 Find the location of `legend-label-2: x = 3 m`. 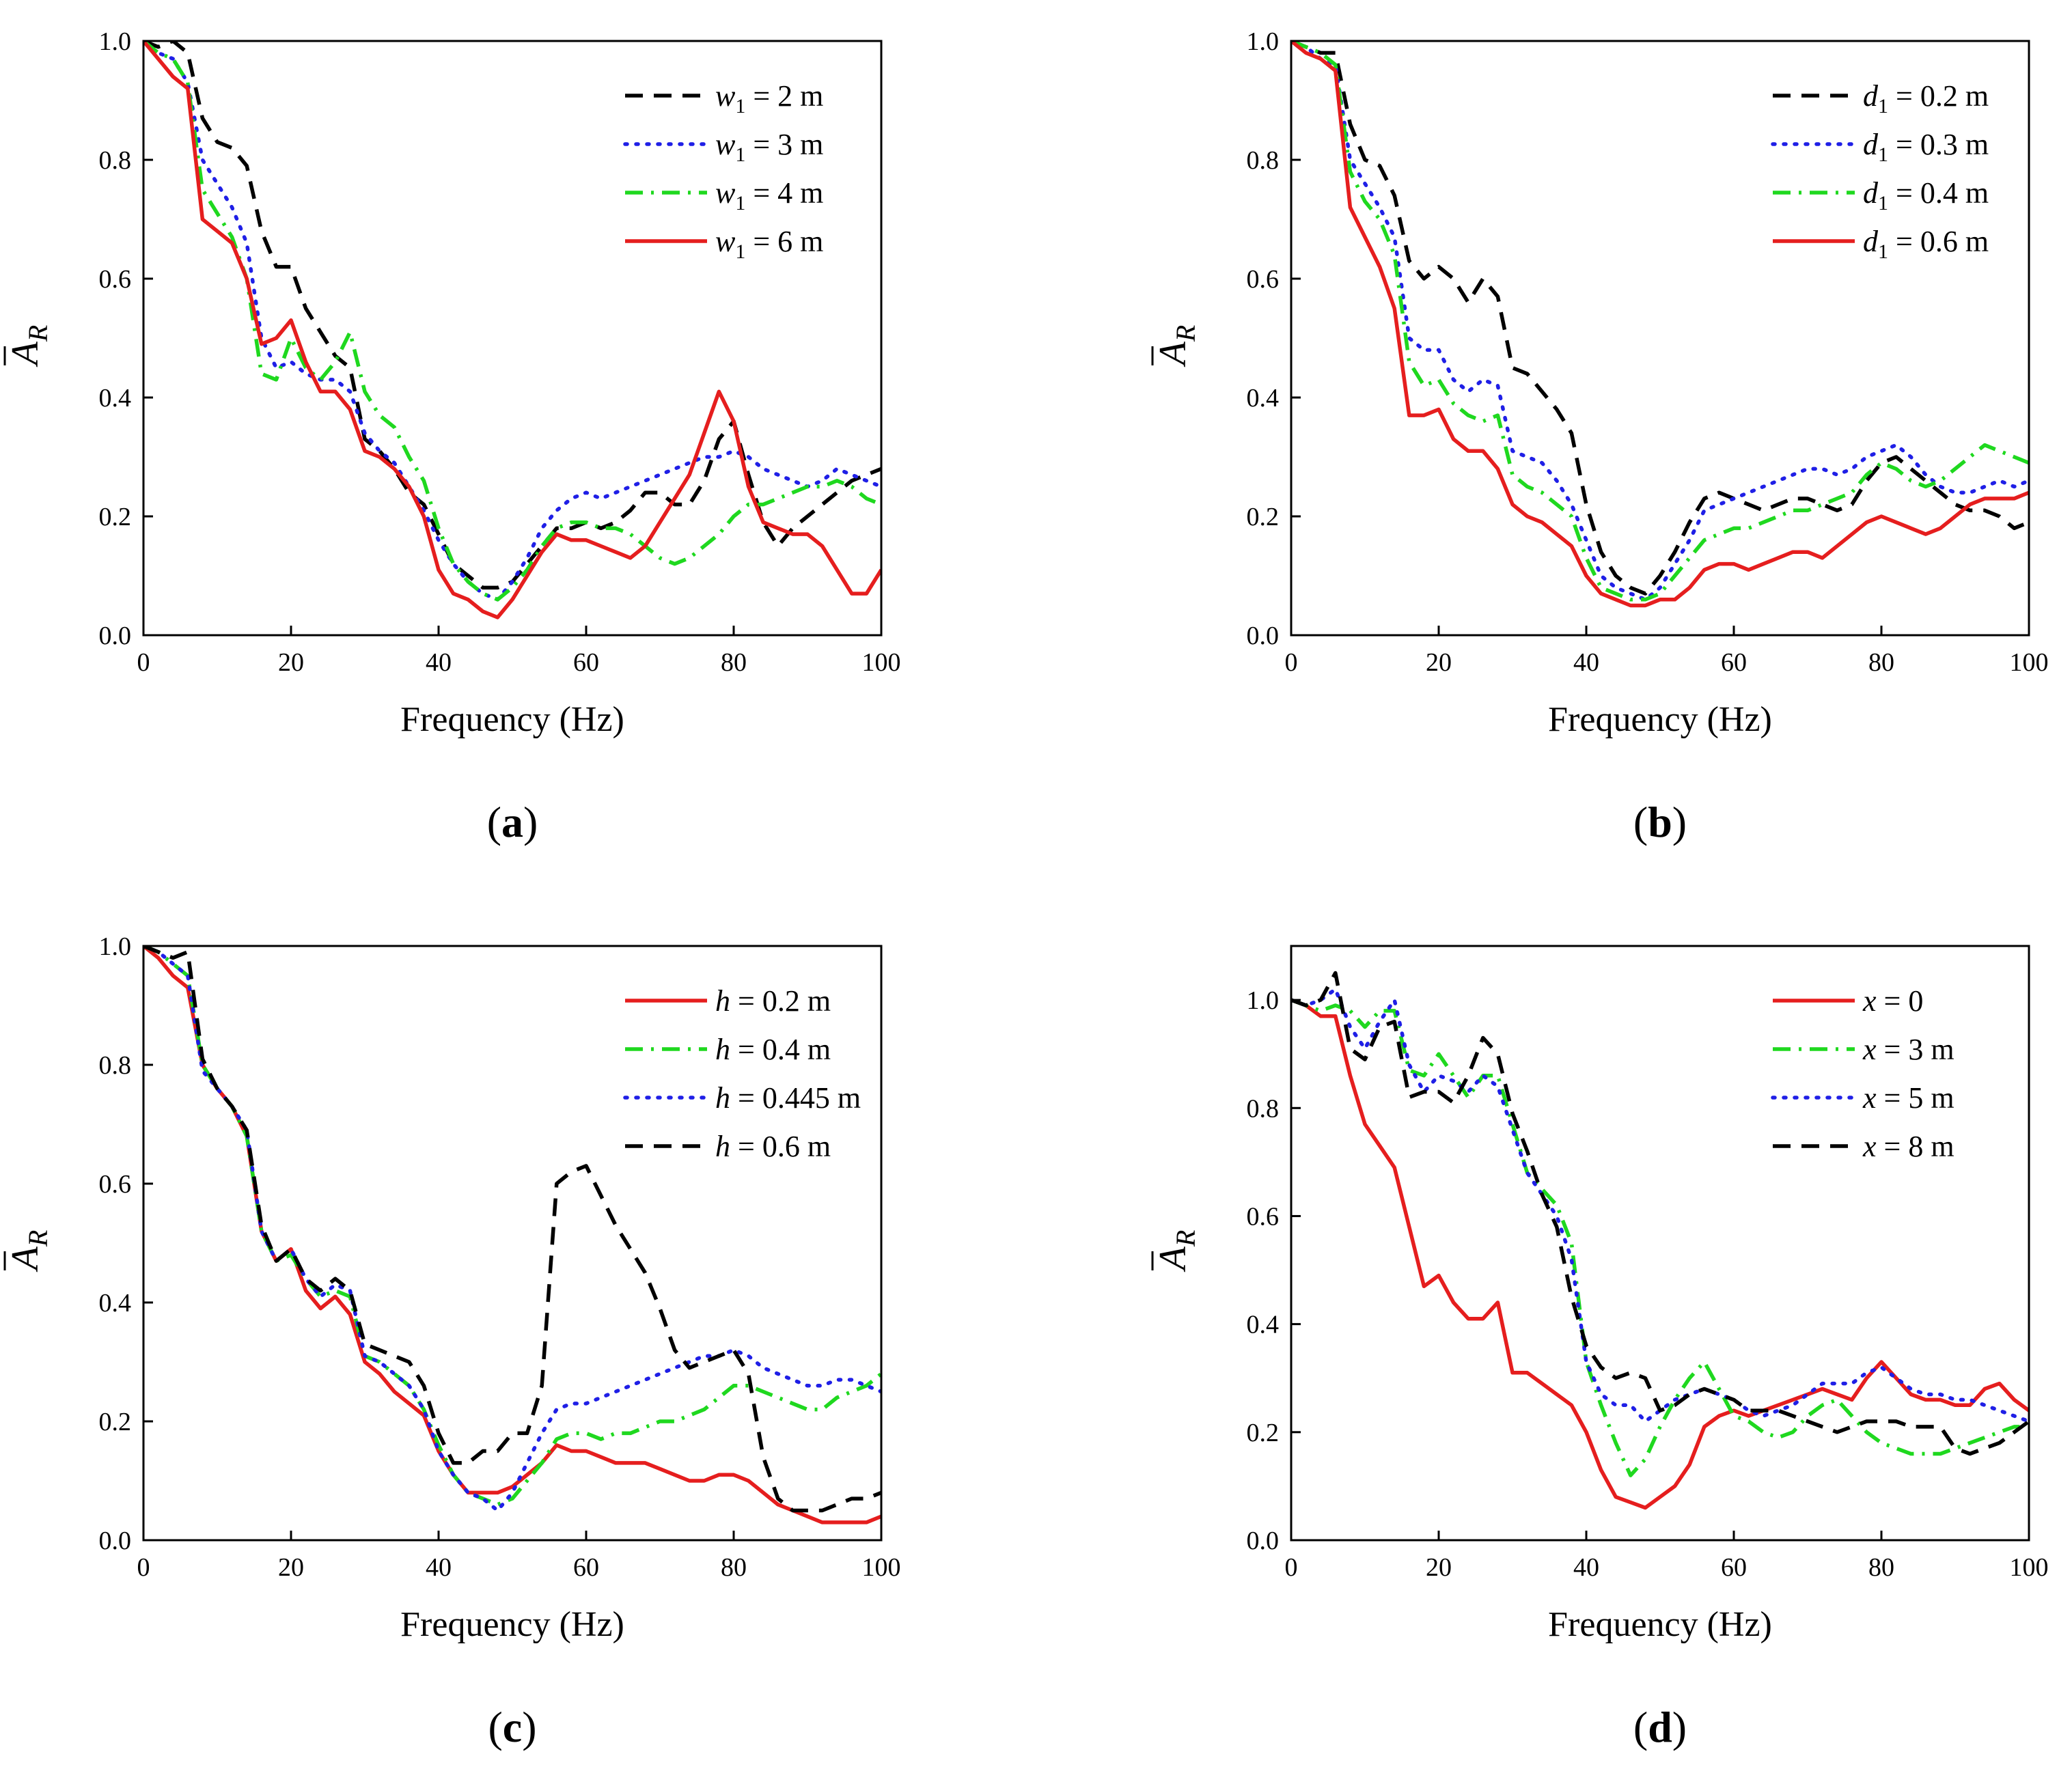

legend-label-2: x = 3 m is located at coordinates (1908, 1049).